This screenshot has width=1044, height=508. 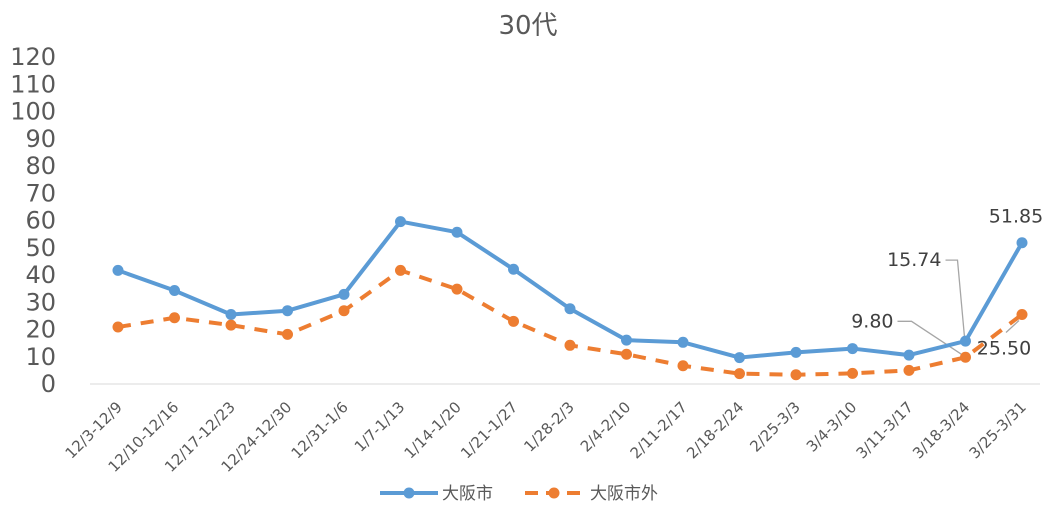 What do you see at coordinates (941, 430) in the screenshot?
I see `x-tick-label: 3/18-3/24` at bounding box center [941, 430].